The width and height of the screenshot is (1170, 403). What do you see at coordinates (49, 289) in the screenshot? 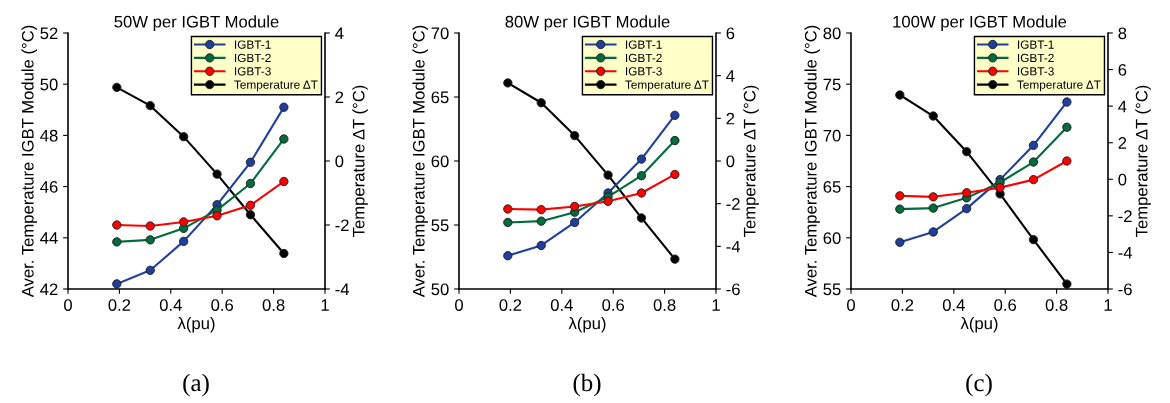
I see `y-tick-label: 42` at bounding box center [49, 289].